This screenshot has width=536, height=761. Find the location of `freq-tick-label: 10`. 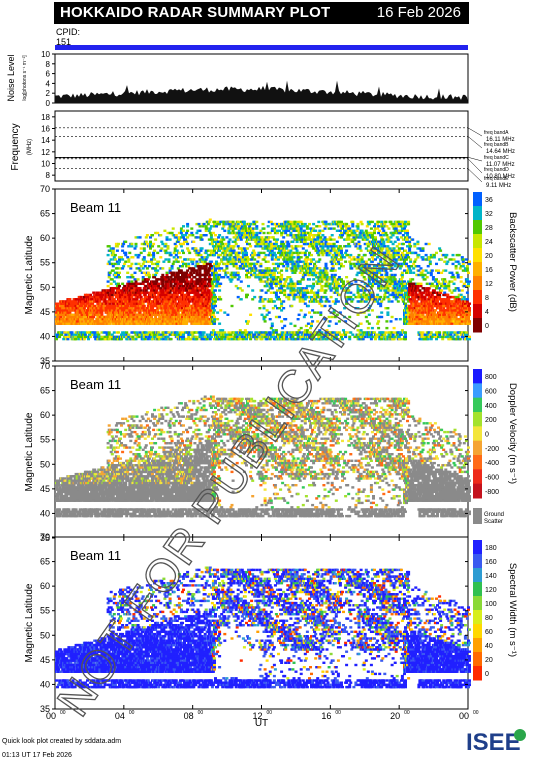

freq-tick-label: 10 is located at coordinates (45, 164).